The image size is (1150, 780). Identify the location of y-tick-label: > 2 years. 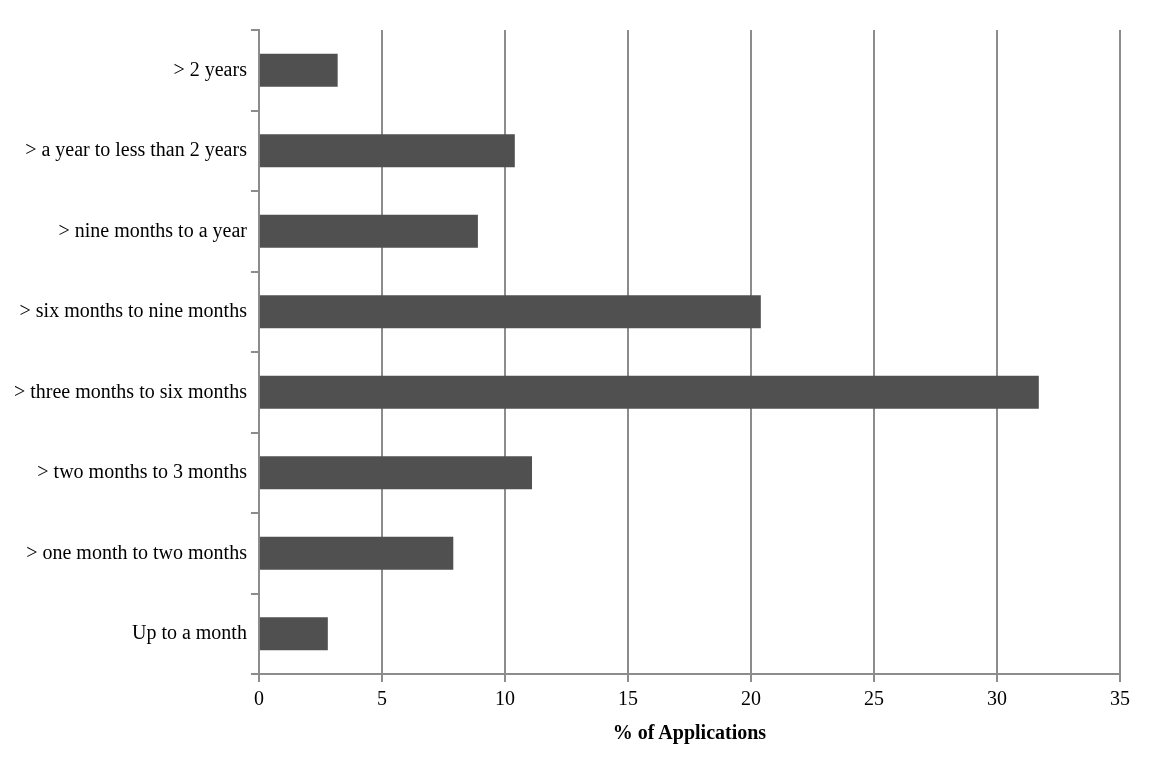
(210, 69).